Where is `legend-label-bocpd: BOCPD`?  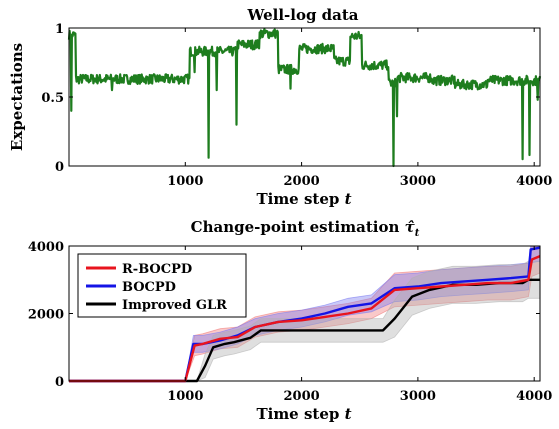 legend-label-bocpd: BOCPD is located at coordinates (149, 287).